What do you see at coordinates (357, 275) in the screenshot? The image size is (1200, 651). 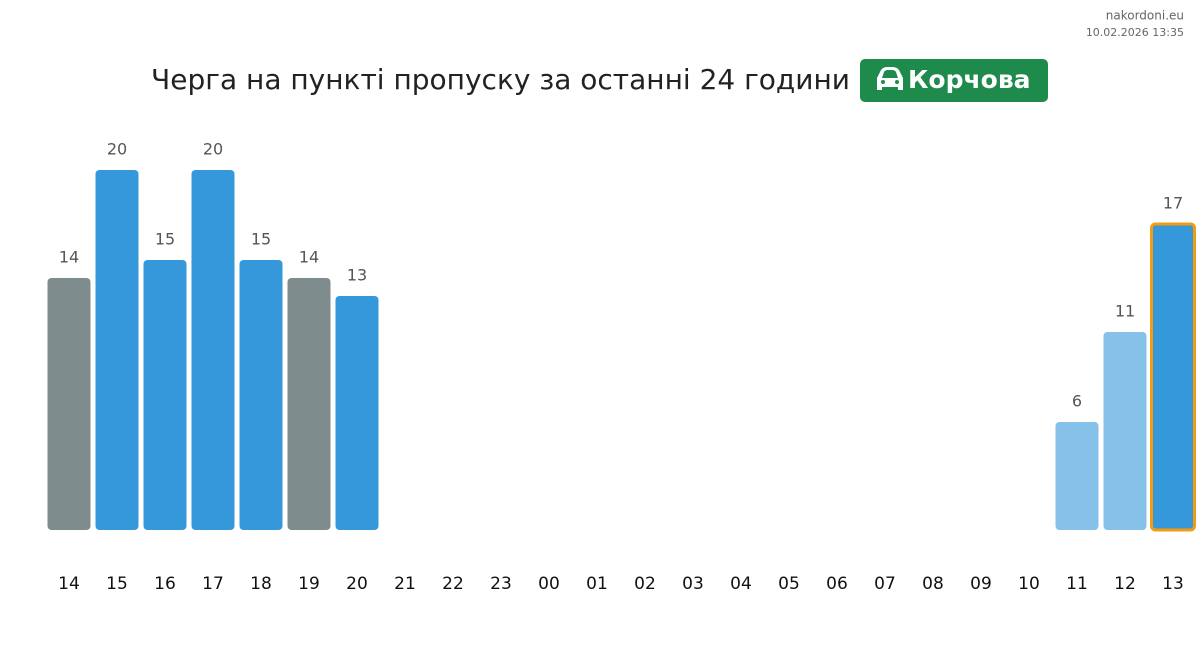 I see `value-label: 13` at bounding box center [357, 275].